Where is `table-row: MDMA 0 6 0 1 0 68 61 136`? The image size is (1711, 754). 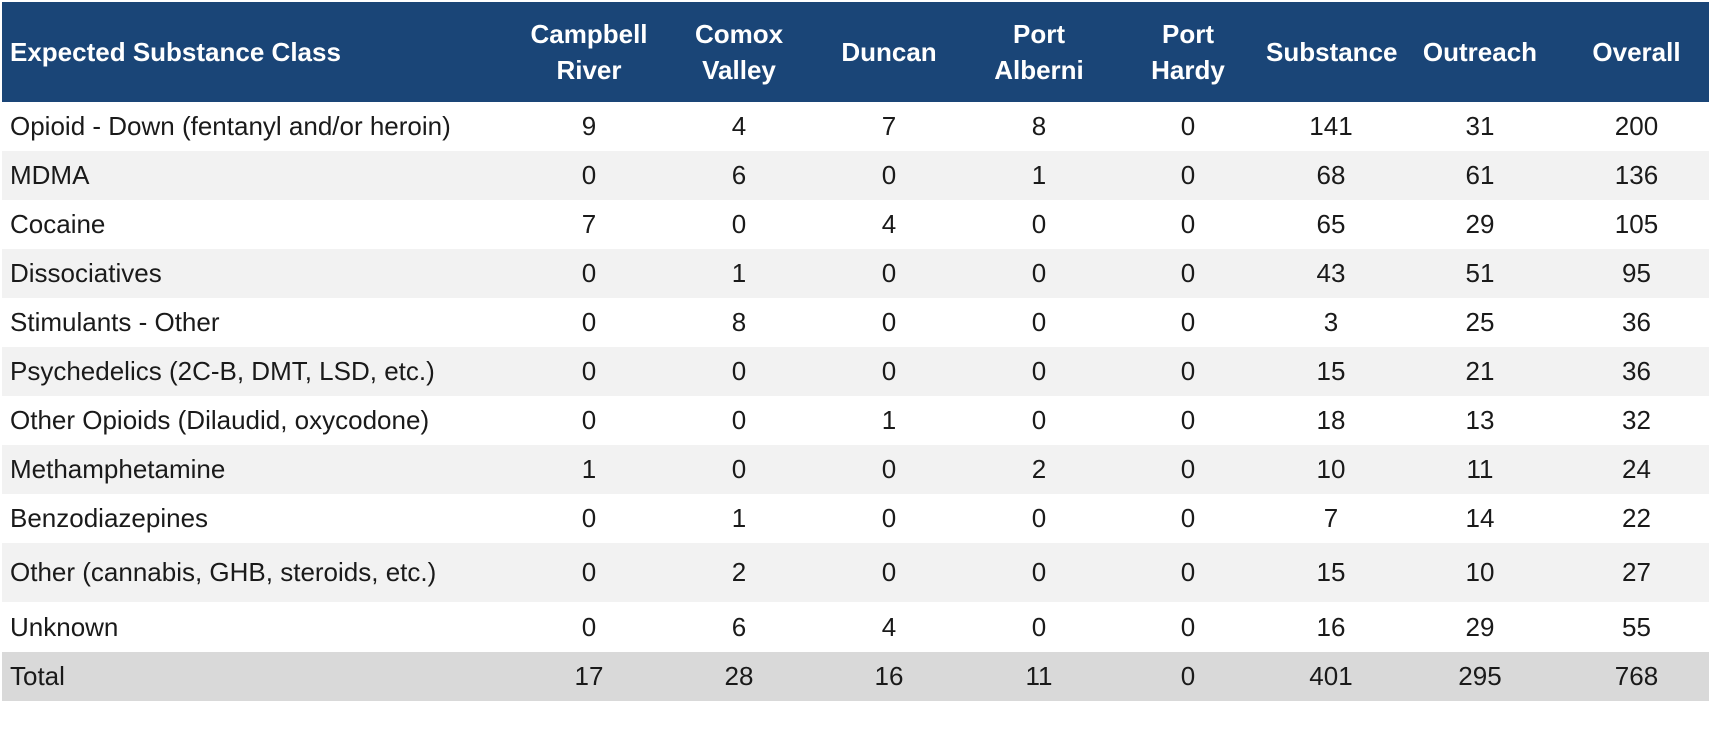
table-row: MDMA 0 6 0 1 0 68 61 136 is located at coordinates (855, 175).